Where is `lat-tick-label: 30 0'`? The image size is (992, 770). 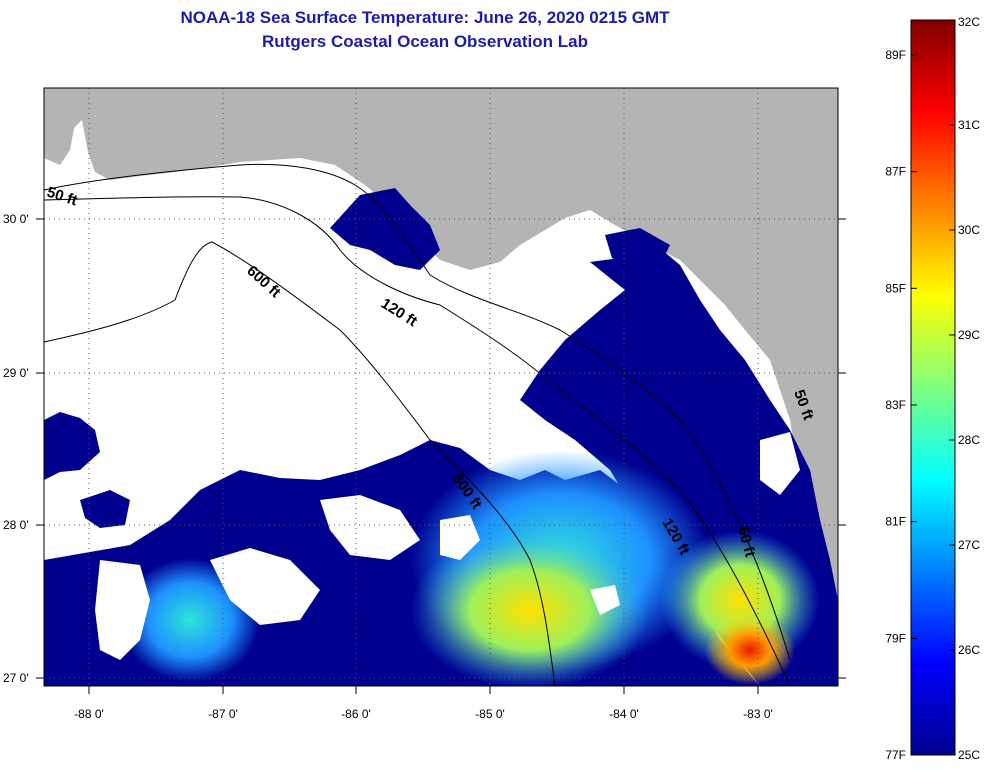
lat-tick-label: 30 0' is located at coordinates (16, 219).